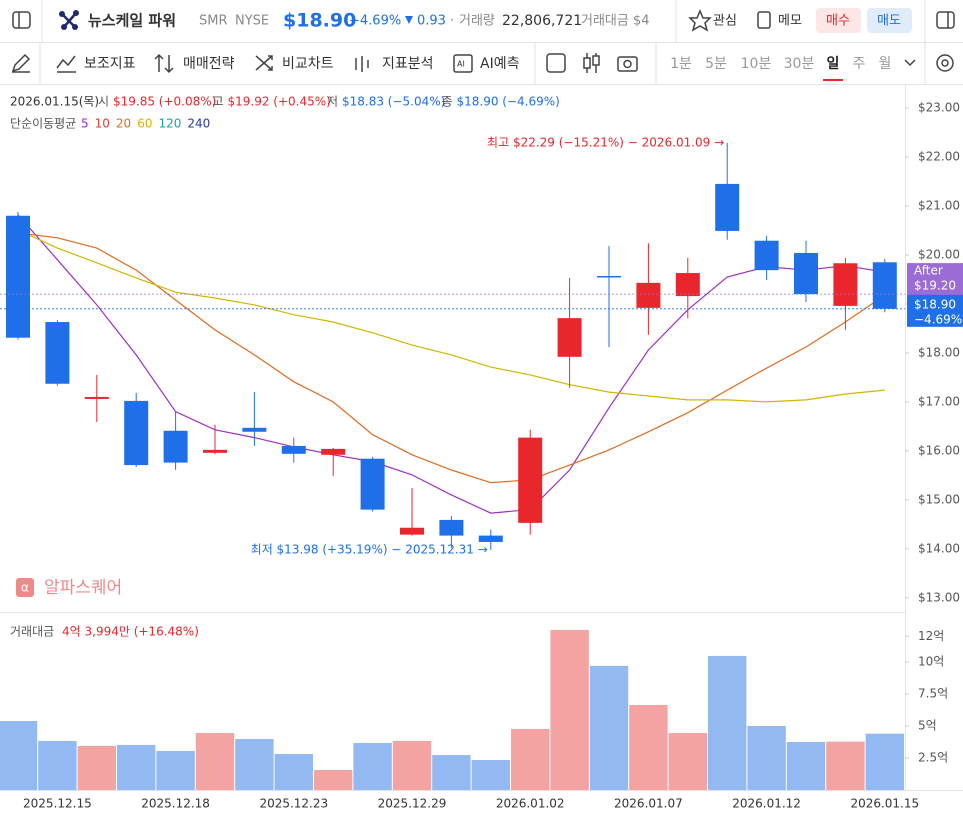 The width and height of the screenshot is (963, 816). I want to click on sell-button-bg, so click(889, 20).